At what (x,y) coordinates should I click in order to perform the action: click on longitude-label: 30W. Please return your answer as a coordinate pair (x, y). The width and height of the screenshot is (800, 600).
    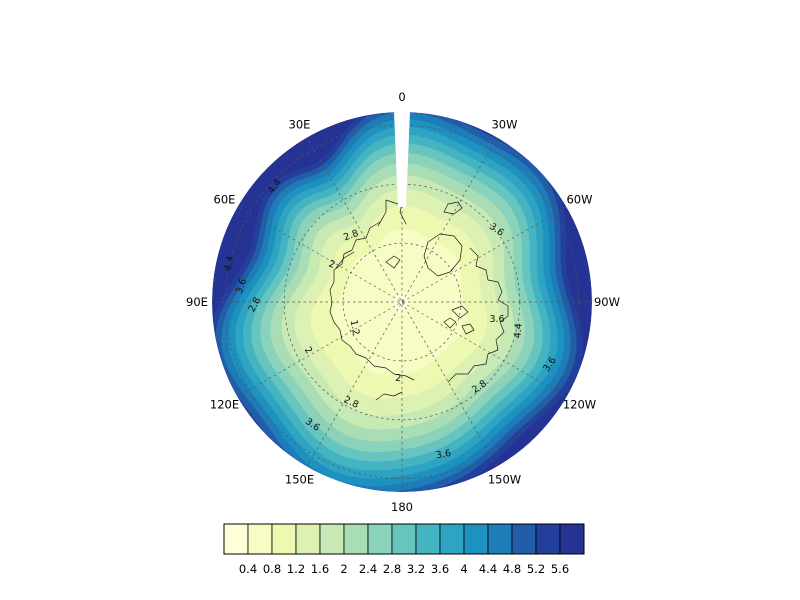
    Looking at the image, I should click on (504, 125).